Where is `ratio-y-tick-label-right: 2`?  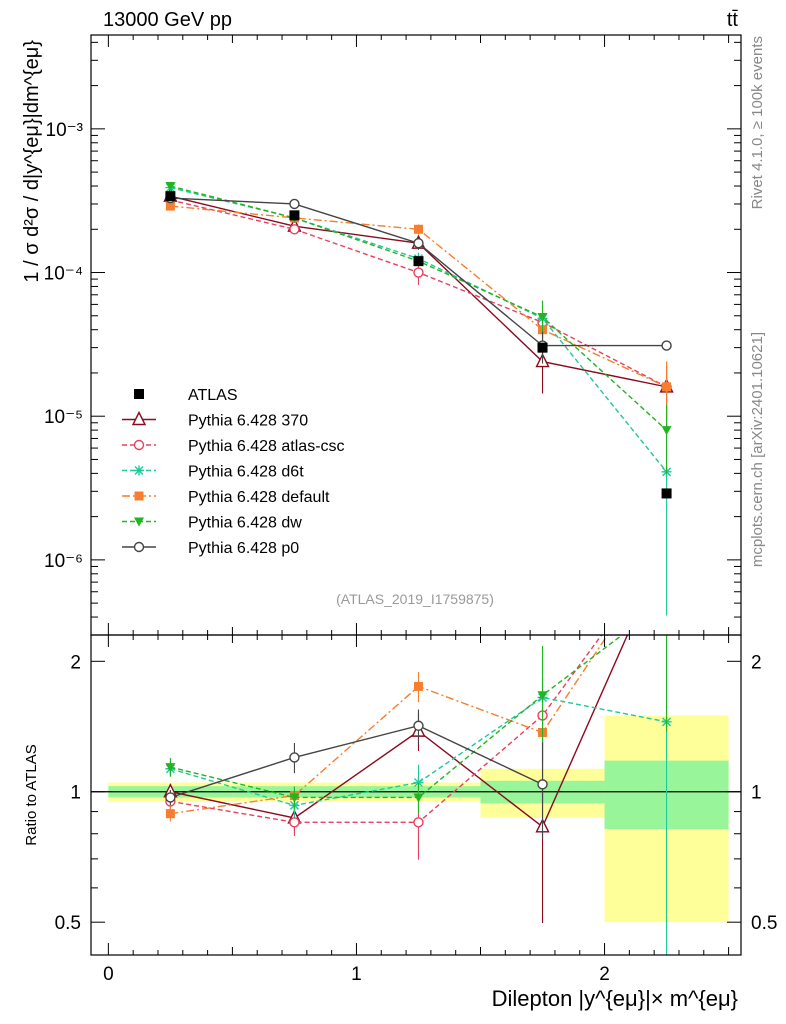 ratio-y-tick-label-right: 2 is located at coordinates (756, 662).